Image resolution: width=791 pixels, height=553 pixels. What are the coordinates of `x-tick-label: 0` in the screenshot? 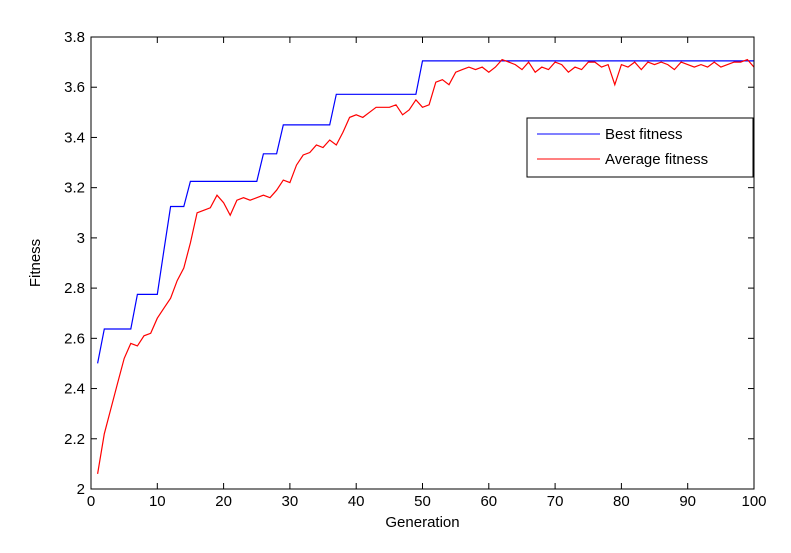 It's located at (91, 501).